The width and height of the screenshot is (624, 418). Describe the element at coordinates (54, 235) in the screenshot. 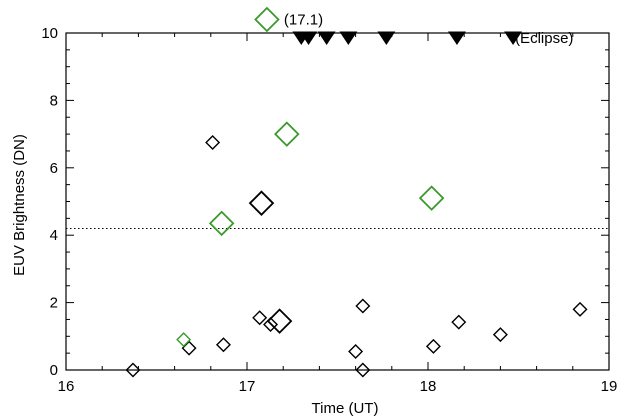

I see `y-tick-label: 4` at that location.